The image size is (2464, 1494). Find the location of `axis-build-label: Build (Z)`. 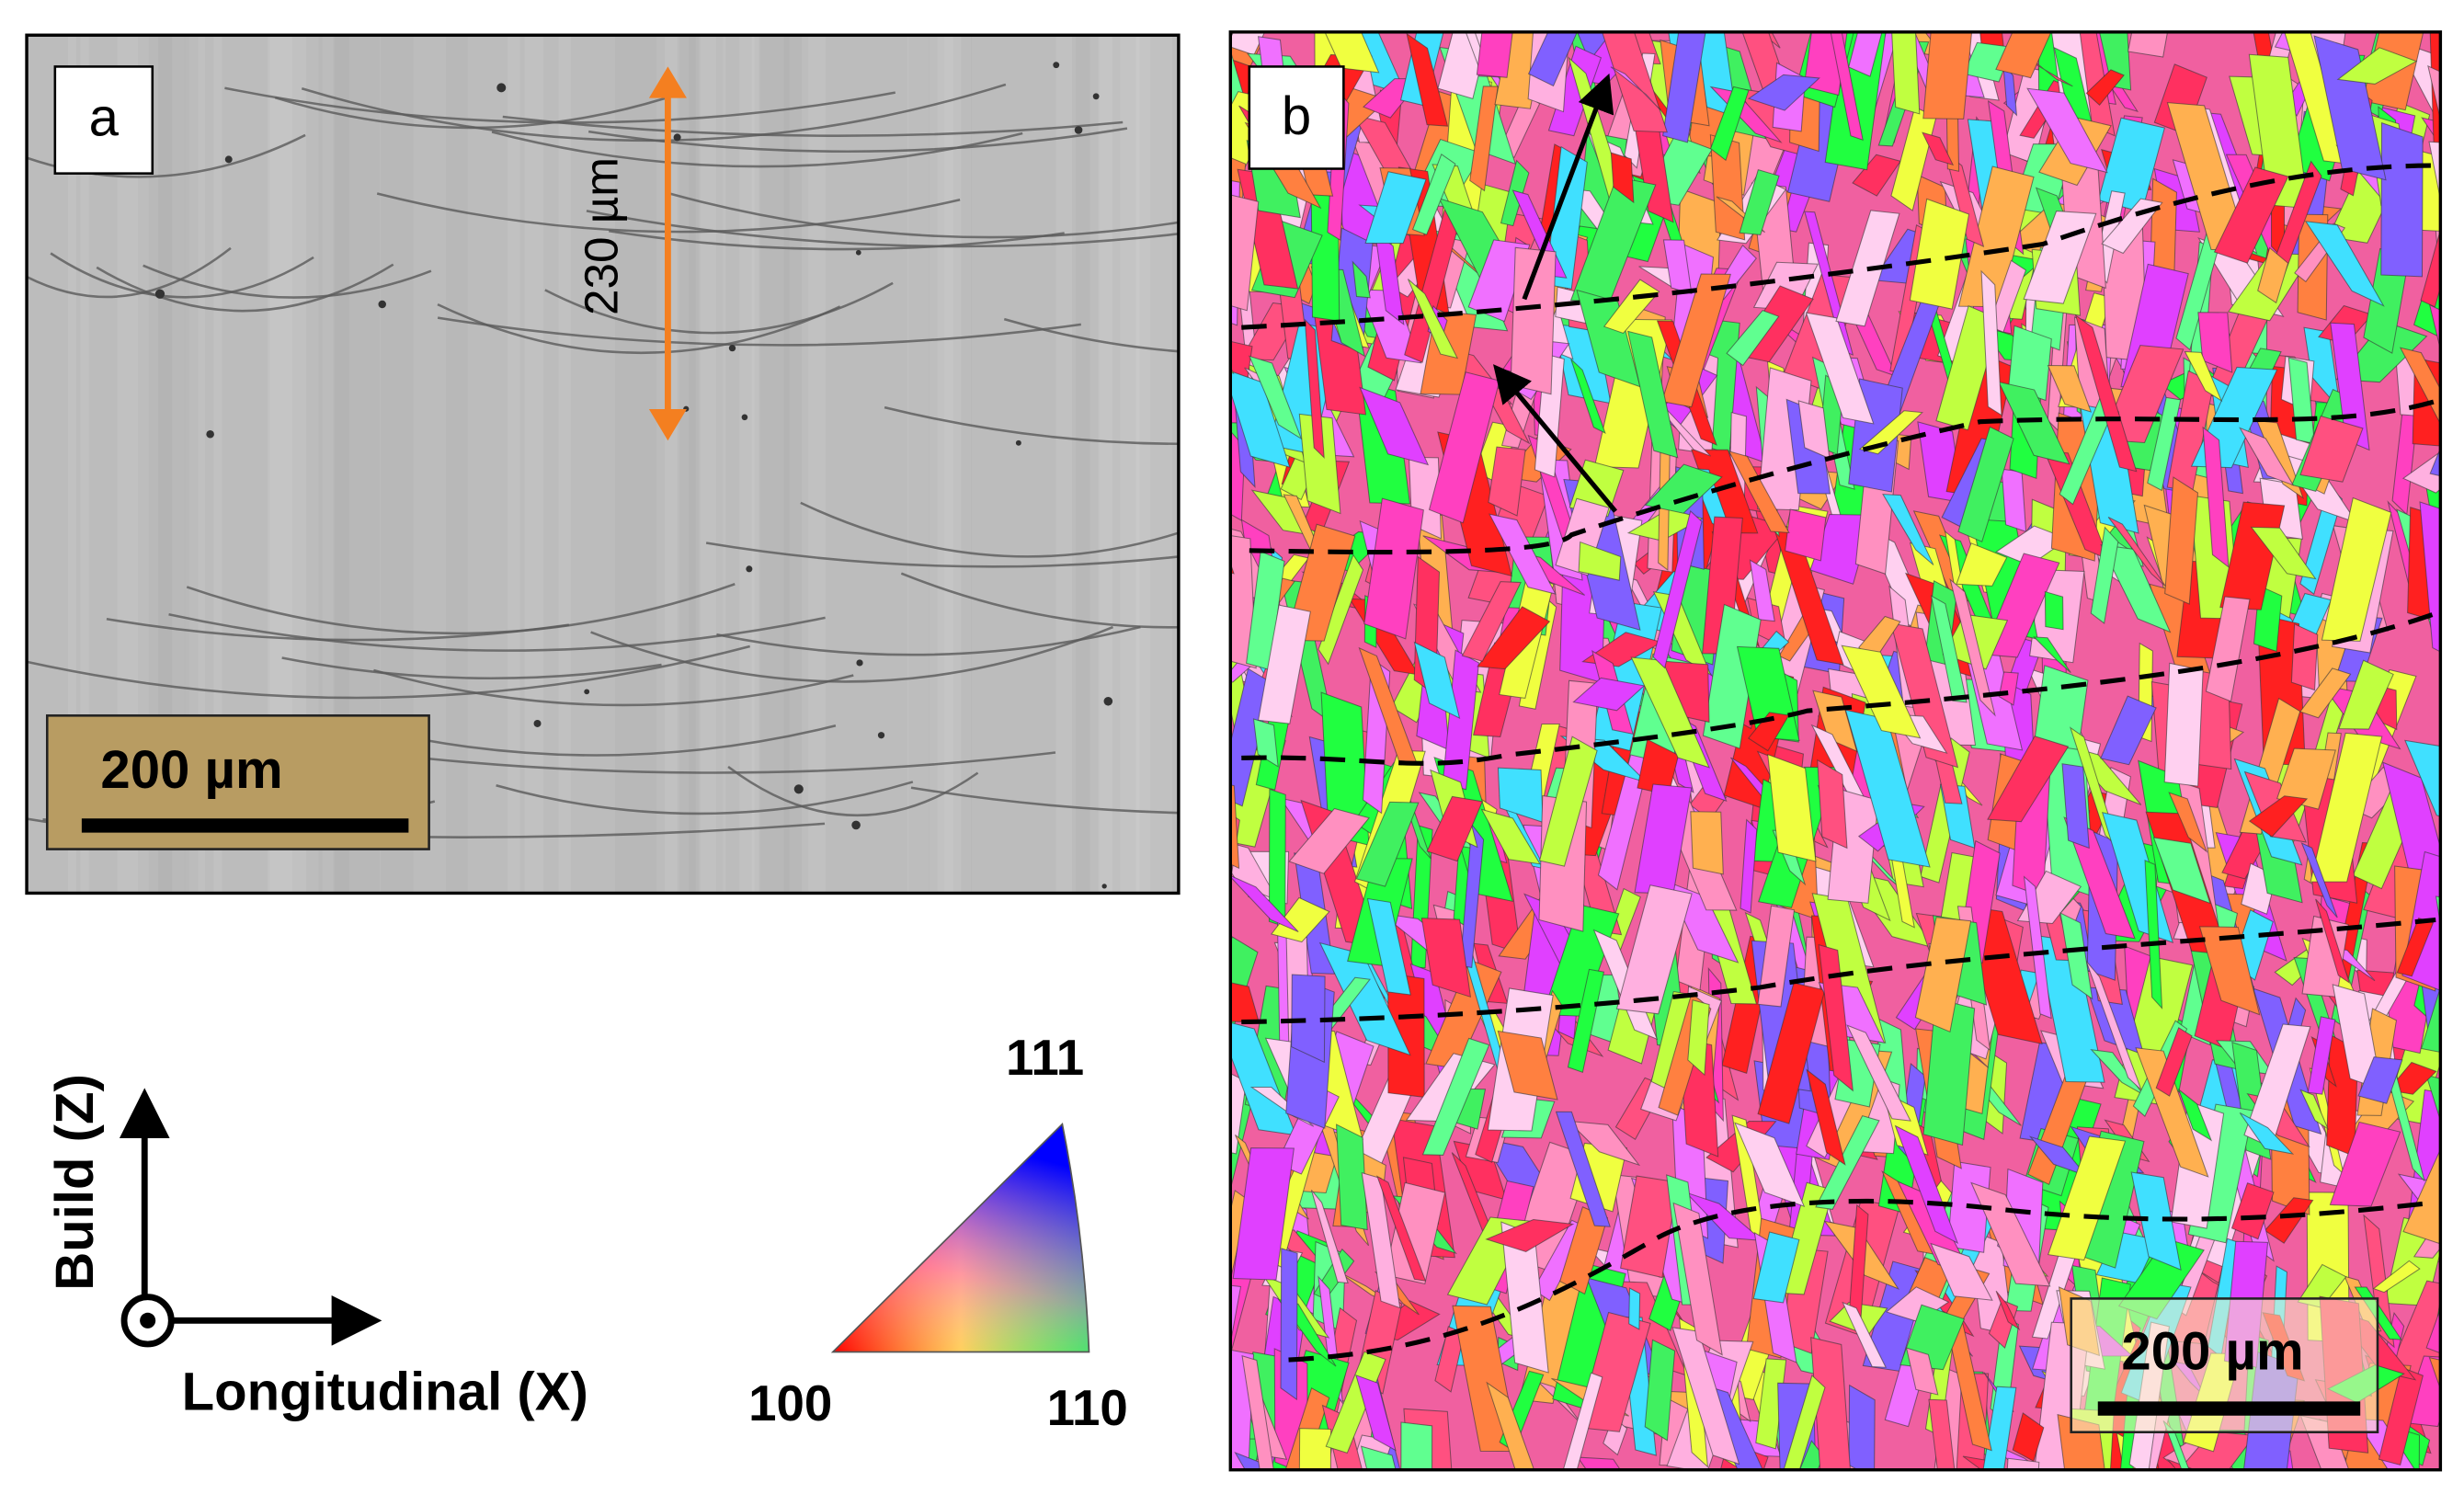

axis-build-label: Build (Z) is located at coordinates (75, 1182).